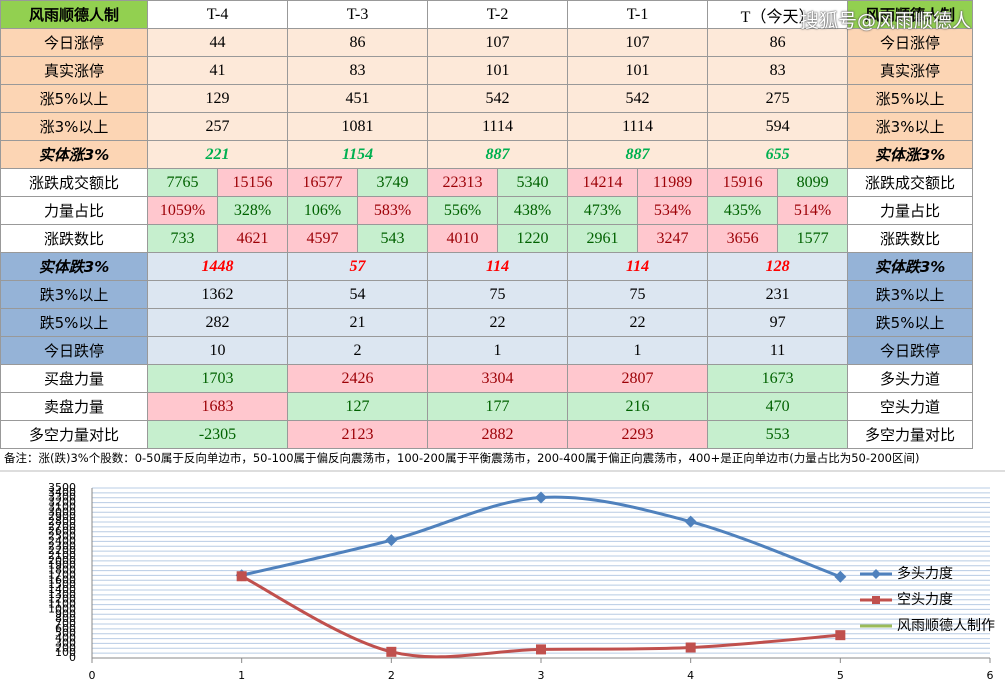 The image size is (1005, 698). Describe the element at coordinates (533, 182) in the screenshot. I see `cell: 5340` at that location.